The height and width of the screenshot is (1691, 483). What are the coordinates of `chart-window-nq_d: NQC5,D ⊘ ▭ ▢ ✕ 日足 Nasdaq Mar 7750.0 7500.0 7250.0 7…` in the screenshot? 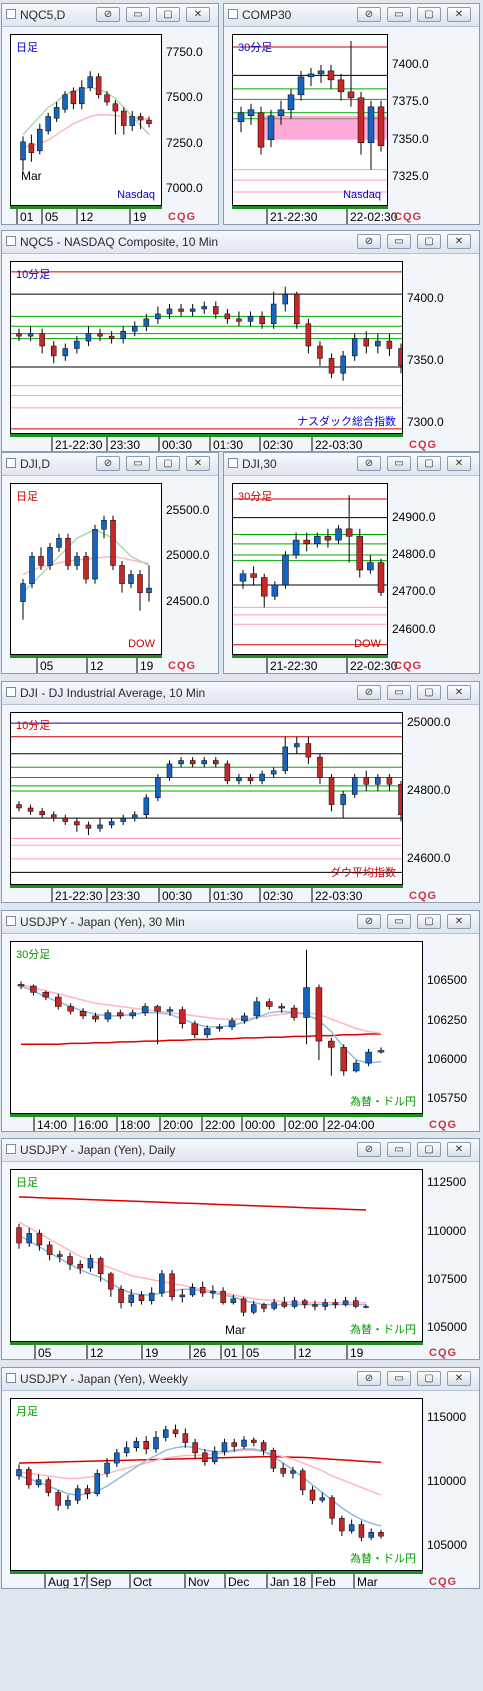 It's located at (110, 114).